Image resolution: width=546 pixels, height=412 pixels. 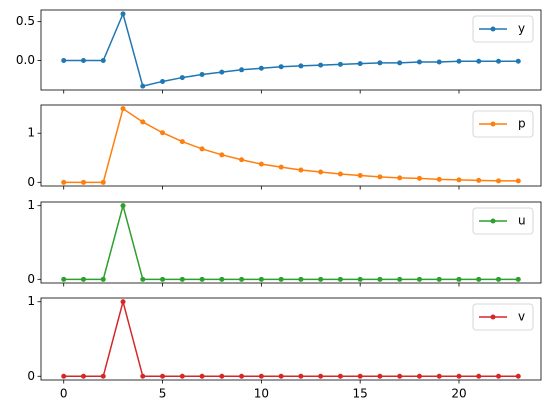 I want to click on y-tick-label: 0.5, so click(x=25, y=21).